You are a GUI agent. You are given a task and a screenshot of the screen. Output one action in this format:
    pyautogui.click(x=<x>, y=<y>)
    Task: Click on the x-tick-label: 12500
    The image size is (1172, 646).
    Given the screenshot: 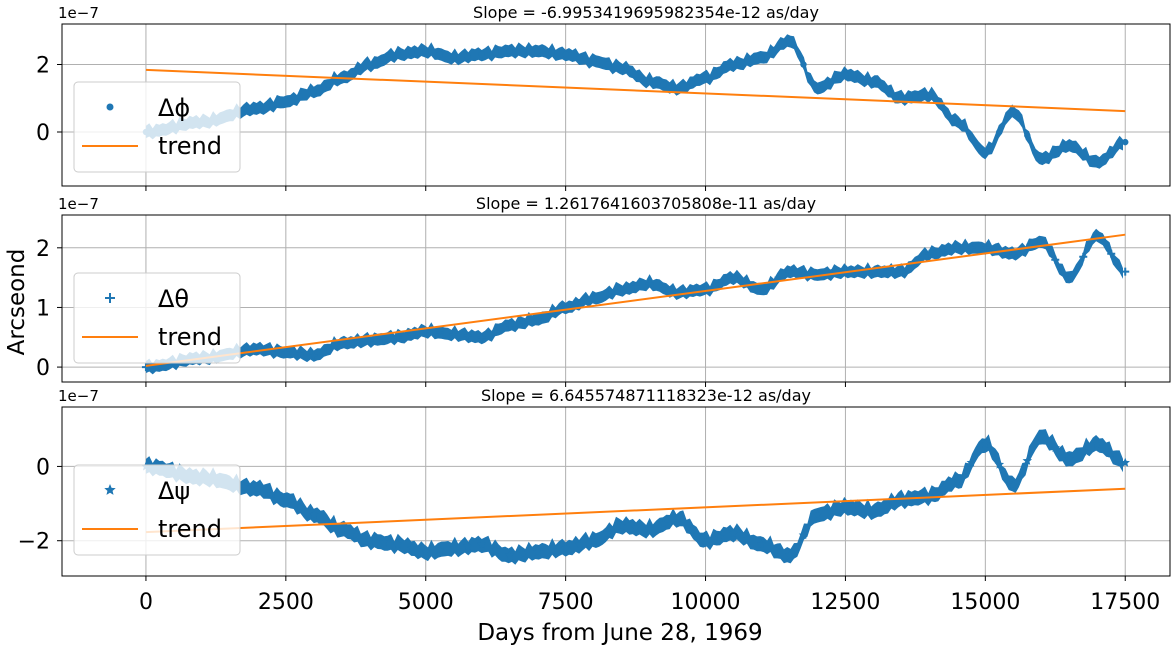 What is the action you would take?
    pyautogui.click(x=845, y=602)
    